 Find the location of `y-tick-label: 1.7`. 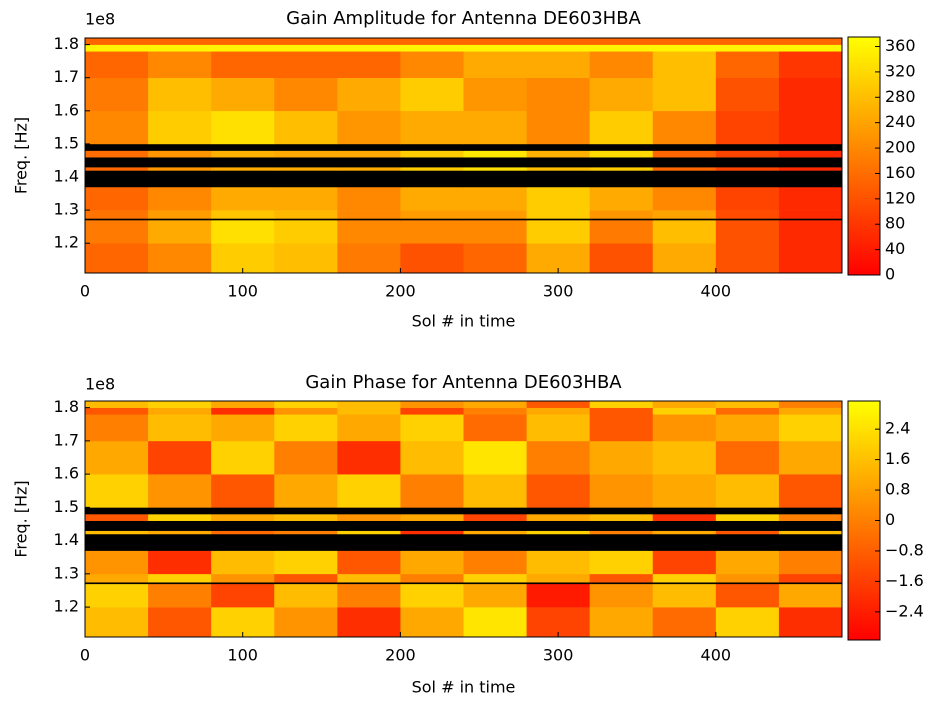

y-tick-label: 1.7 is located at coordinates (66, 439).